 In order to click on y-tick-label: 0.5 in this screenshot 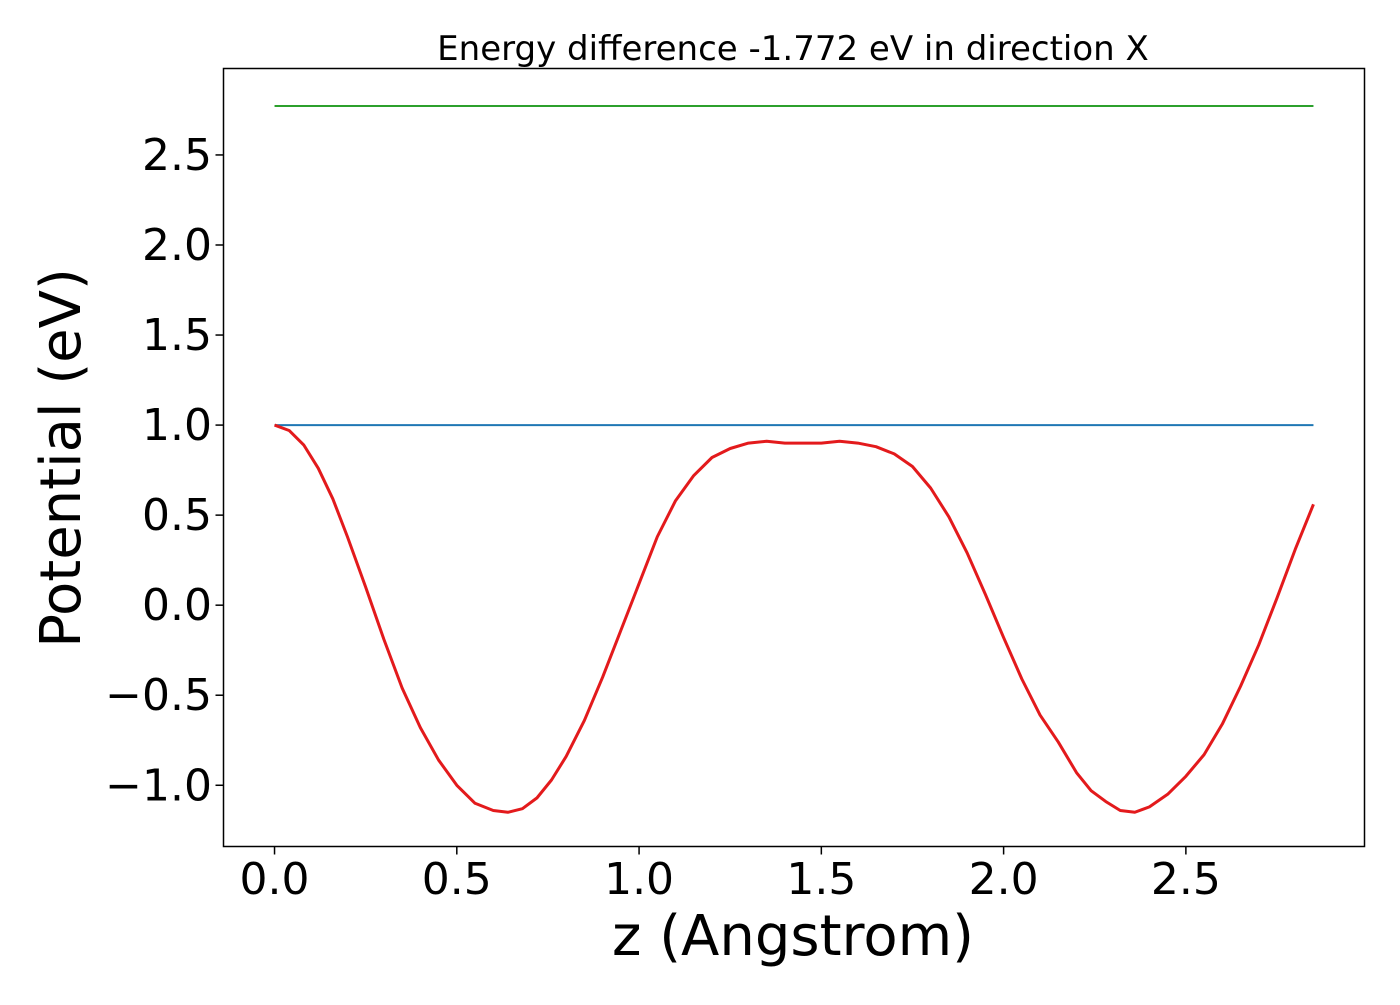, I will do `click(177, 515)`.